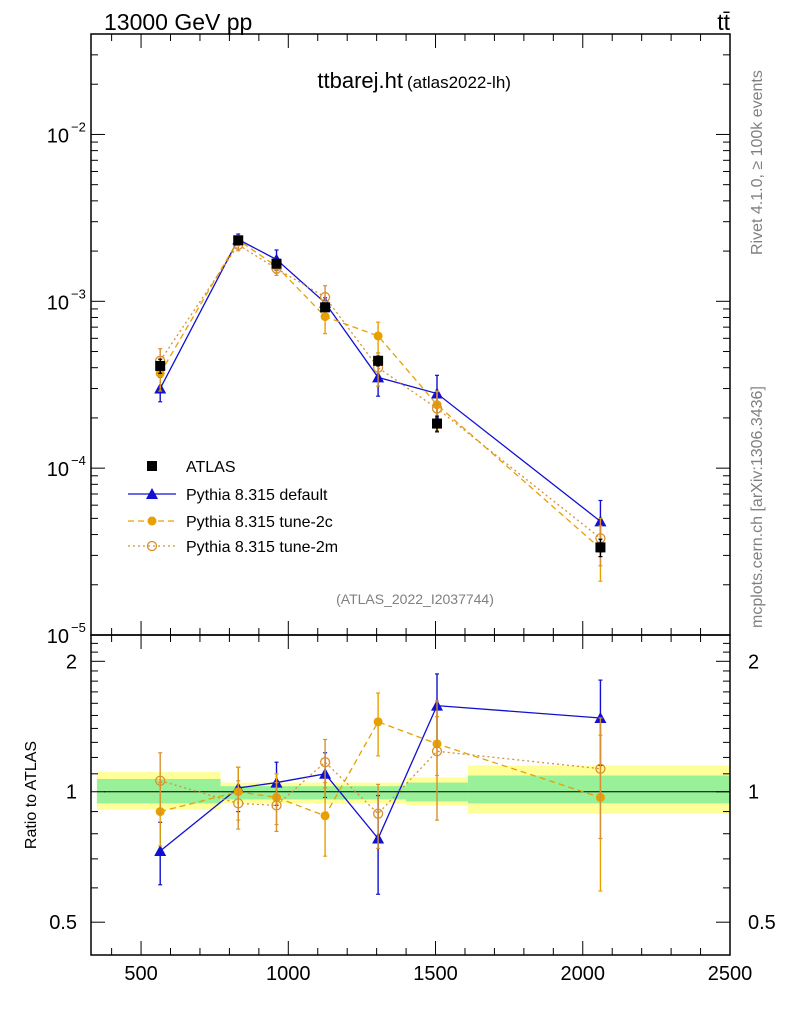  Describe the element at coordinates (360, 80) in the screenshot. I see `plot-title: ttbarej.ht` at that location.